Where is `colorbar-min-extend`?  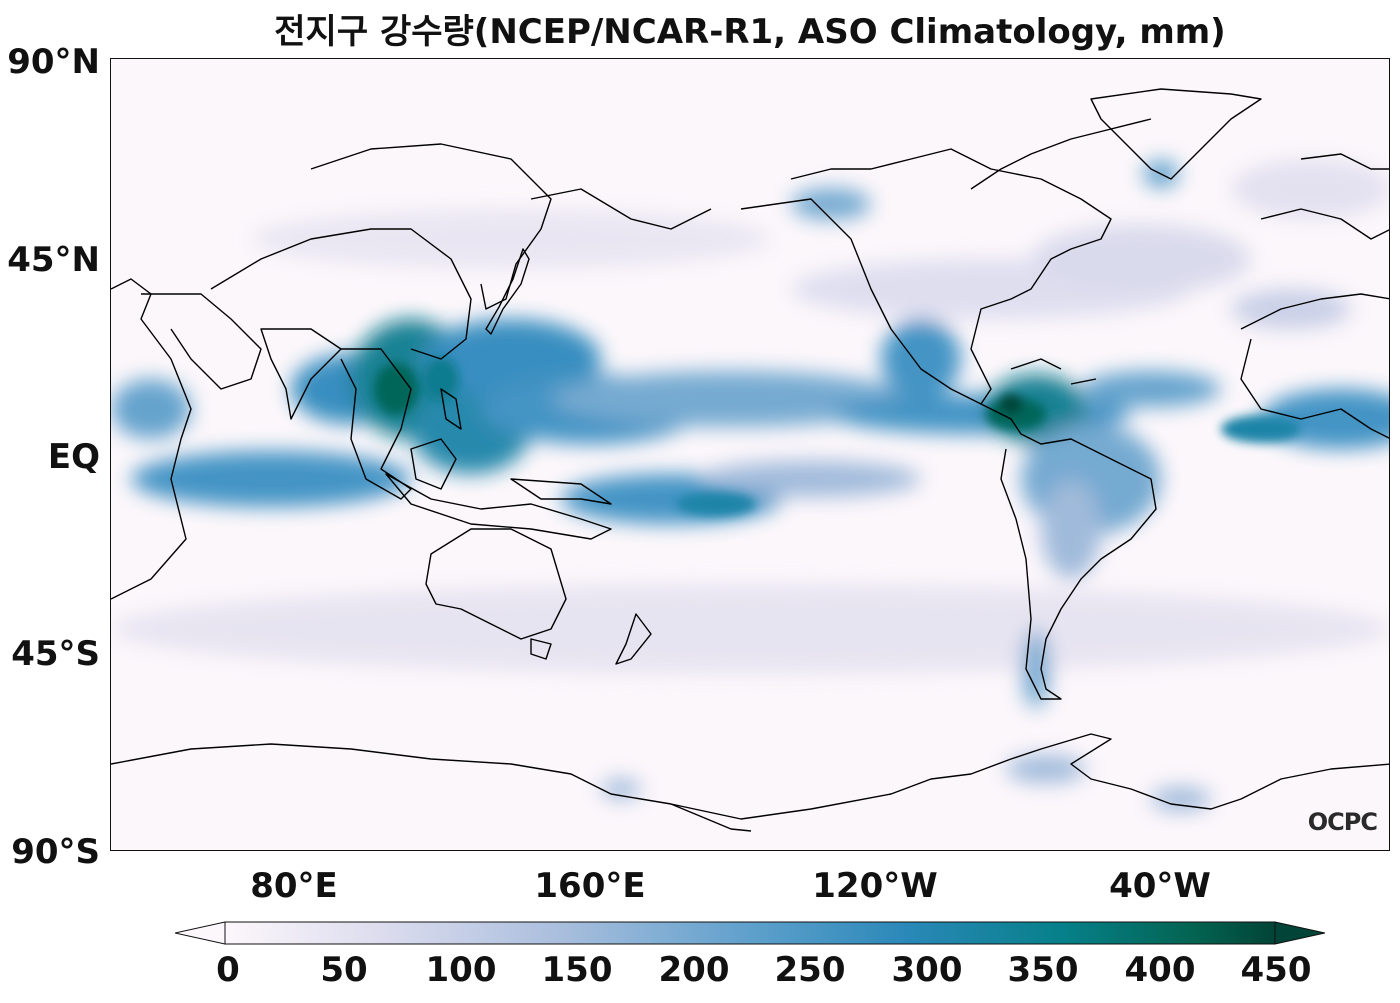 colorbar-min-extend is located at coordinates (200, 933).